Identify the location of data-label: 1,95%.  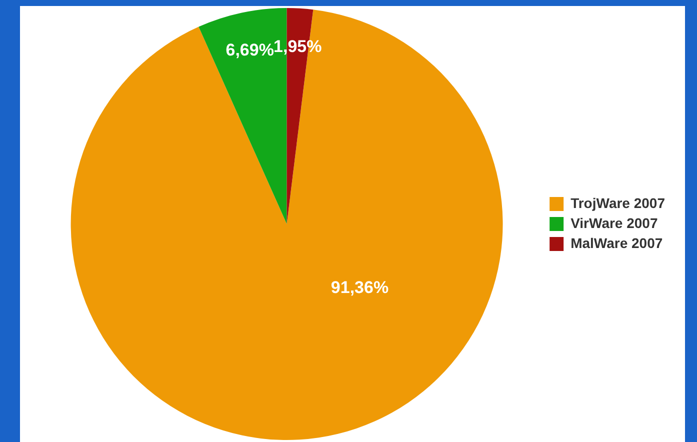
(298, 46).